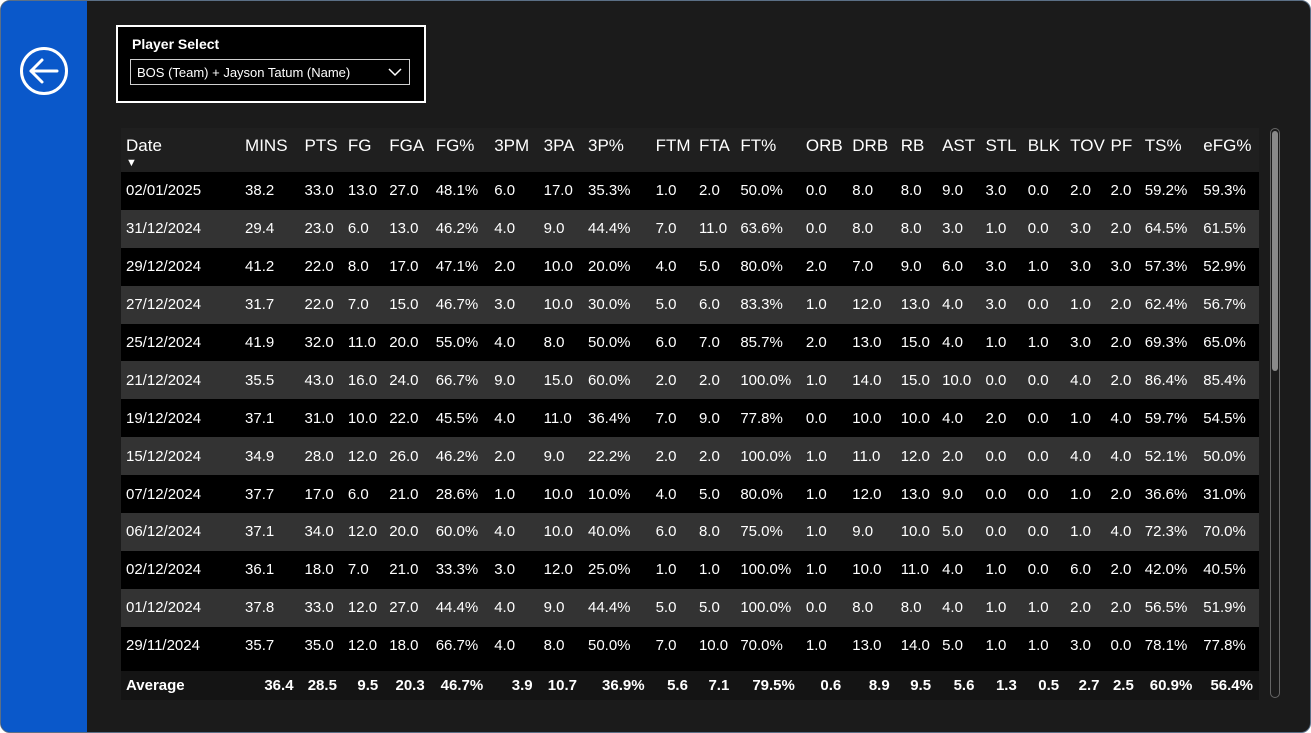 This screenshot has width=1311, height=733. I want to click on table-cell: 0.0, so click(1044, 418).